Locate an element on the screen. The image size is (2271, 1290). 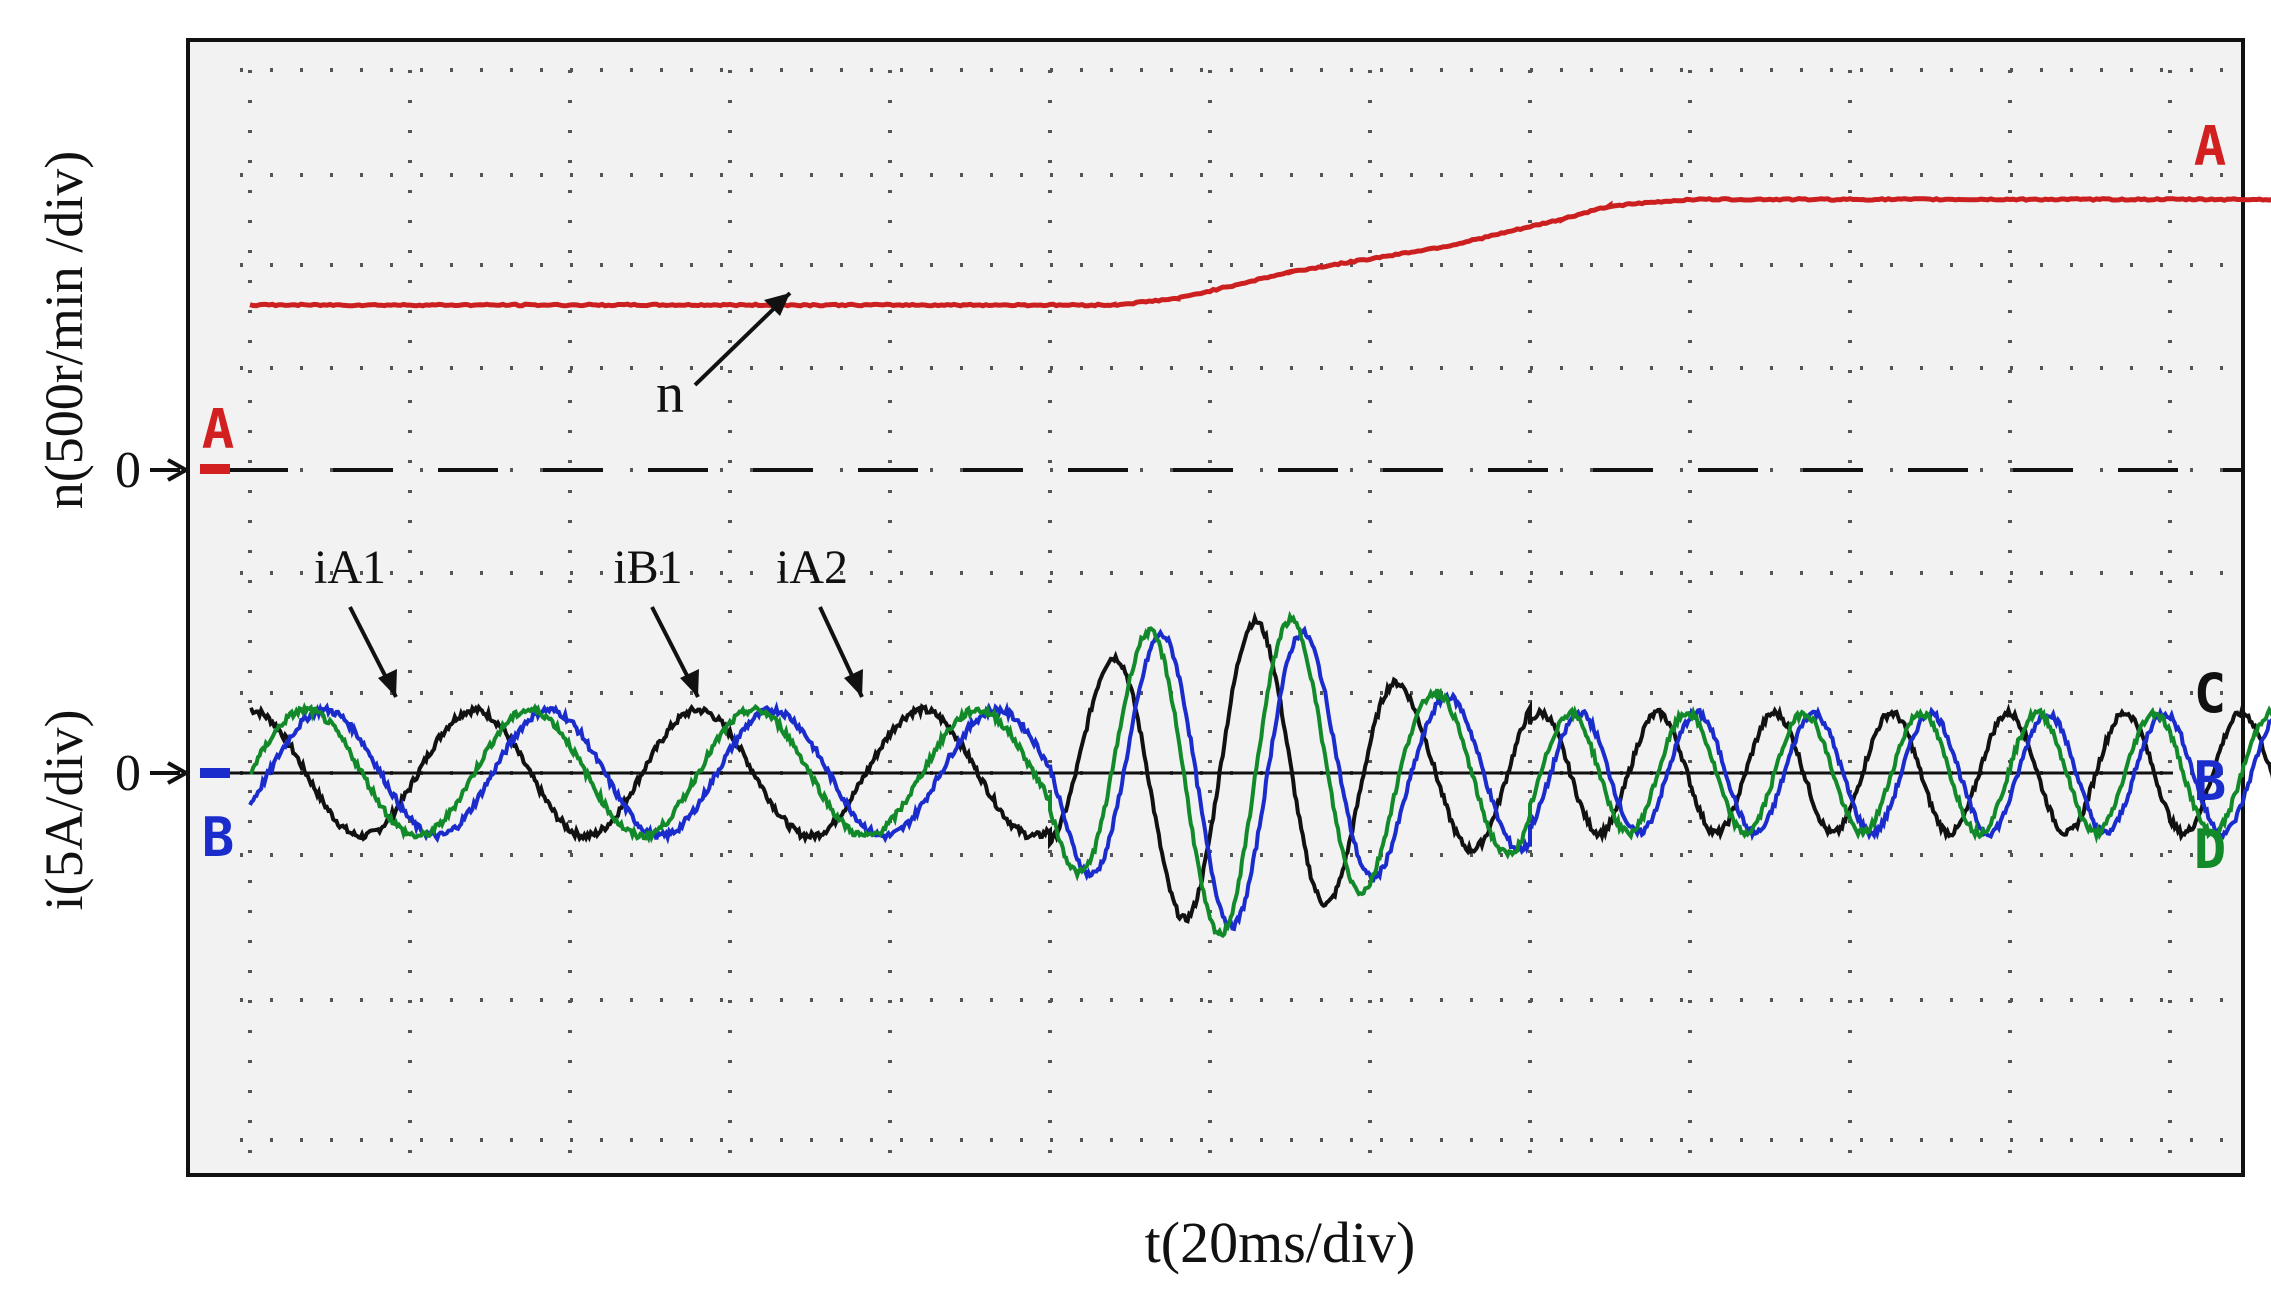
current-zero-marker-bar is located at coordinates (215, 773).